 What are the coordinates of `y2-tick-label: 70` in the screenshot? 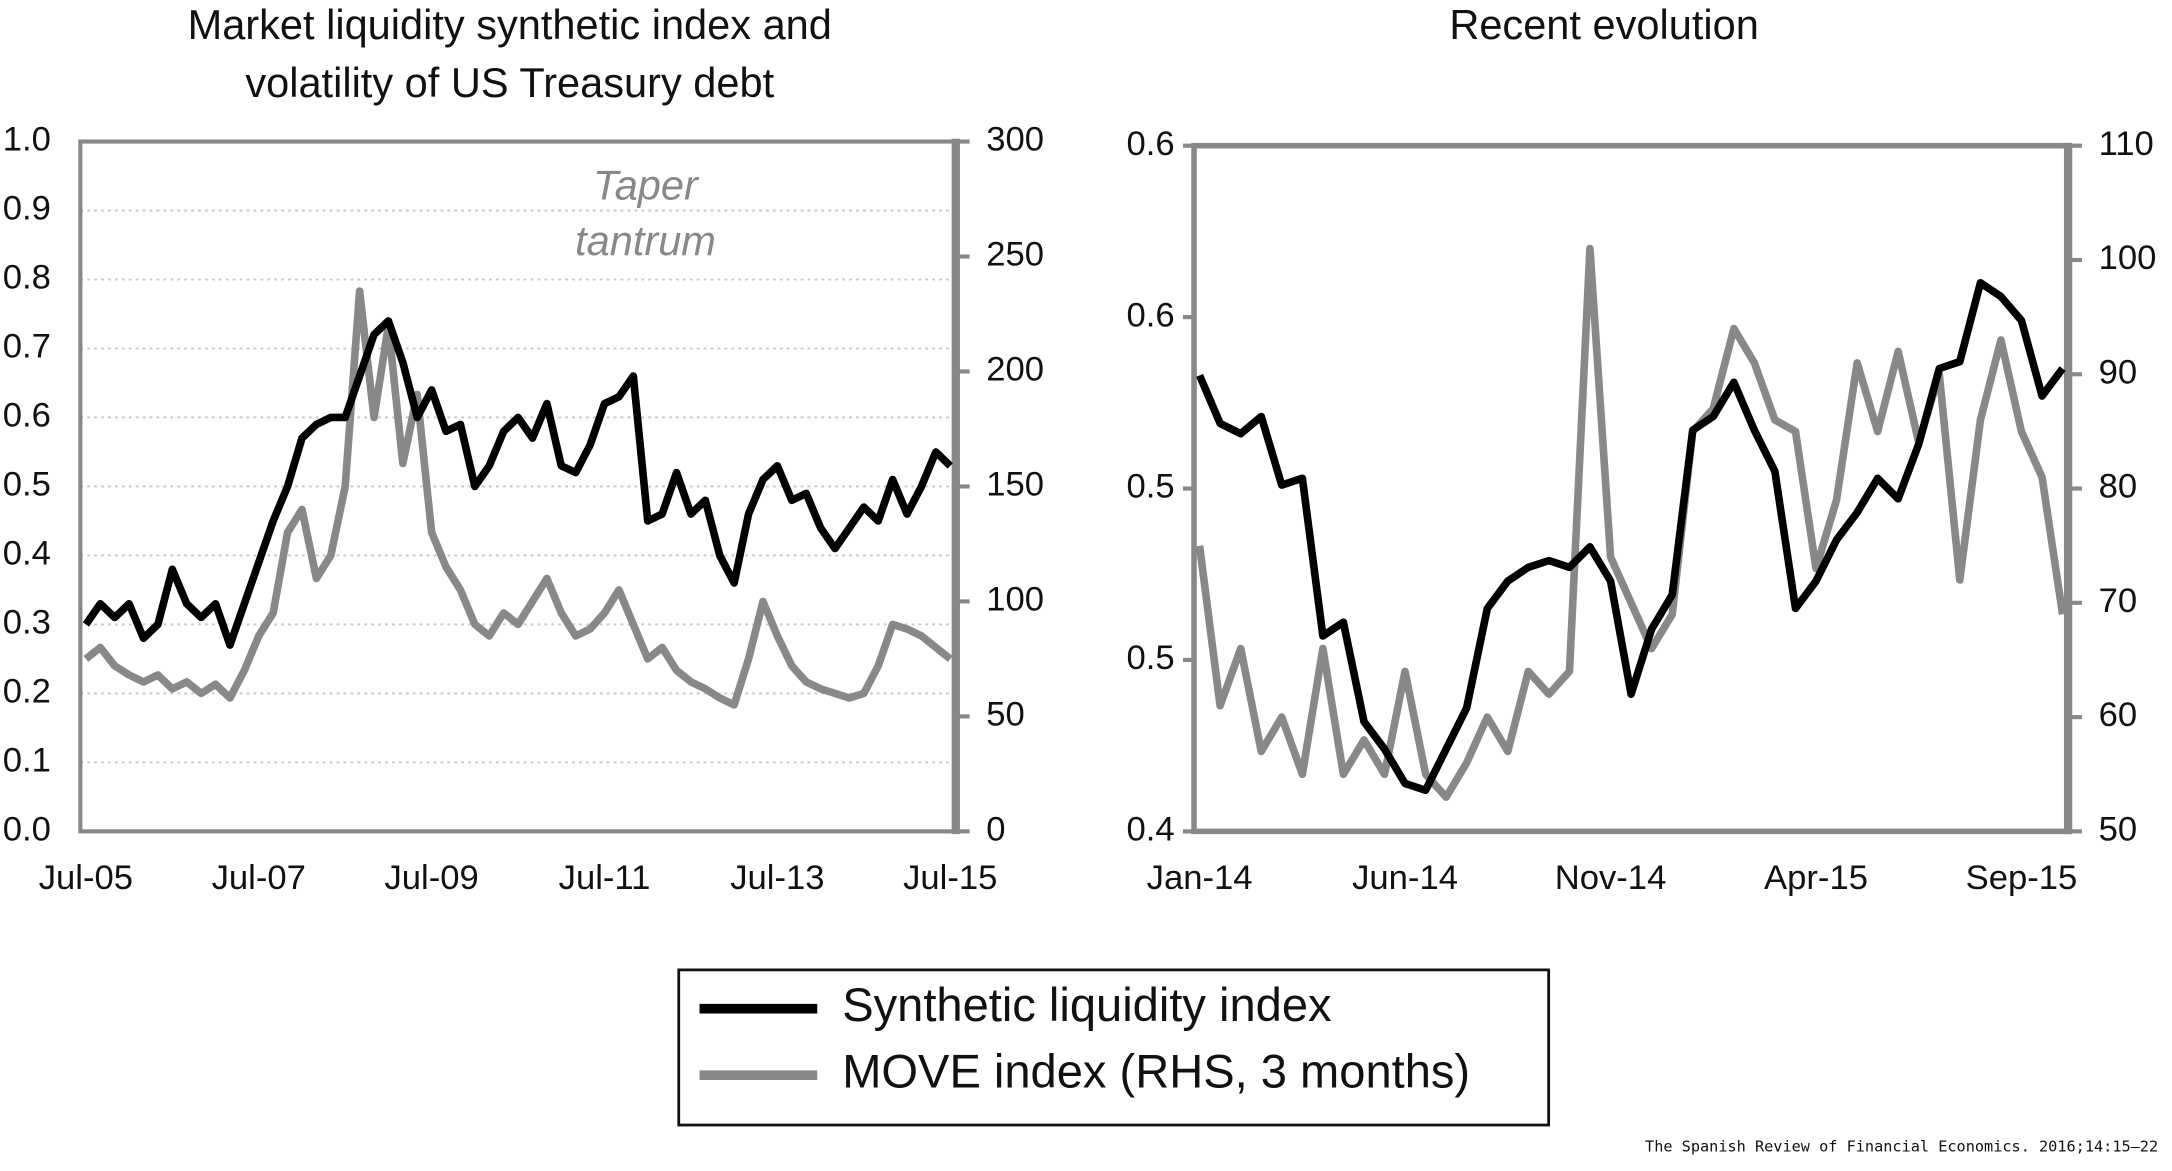 It's located at (2118, 601).